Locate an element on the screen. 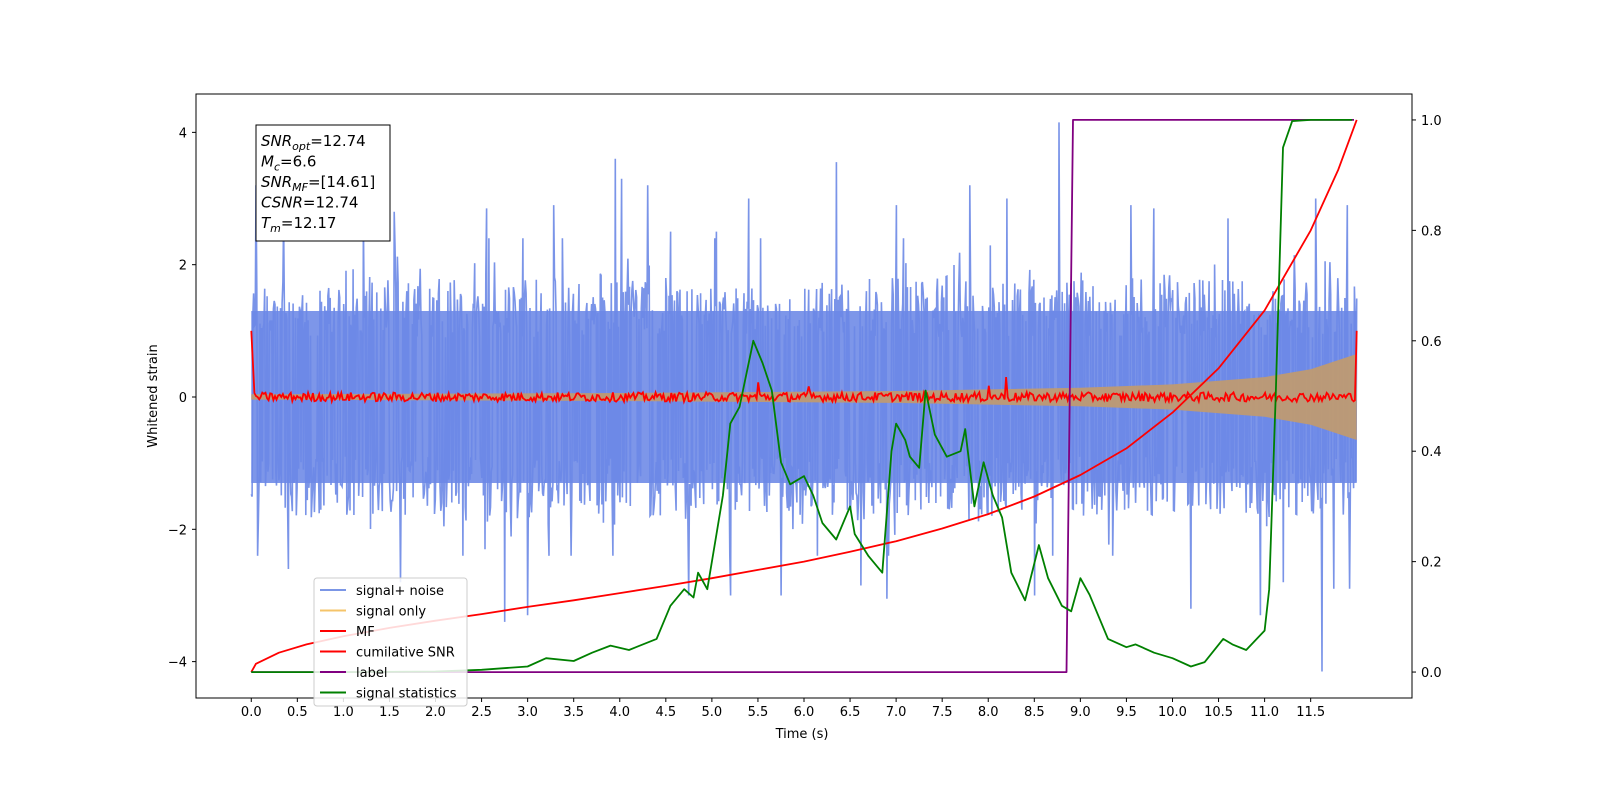  x-tick-label: 11.0 is located at coordinates (1264, 712).